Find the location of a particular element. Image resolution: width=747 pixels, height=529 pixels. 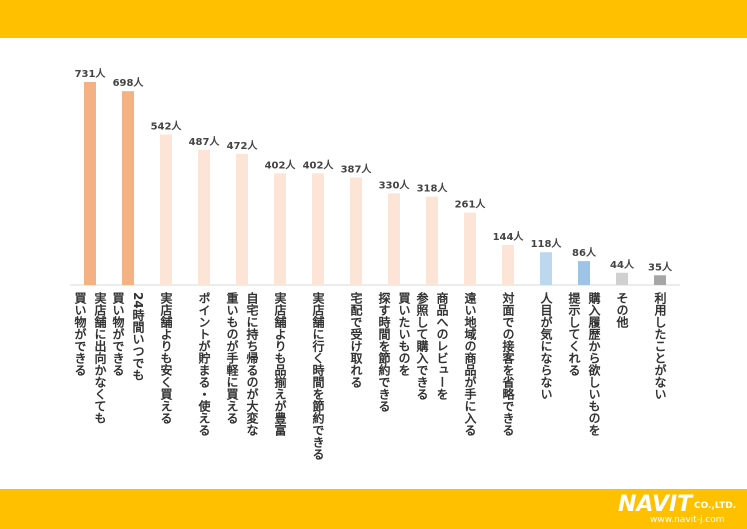

value-label: 318人 is located at coordinates (433, 188).